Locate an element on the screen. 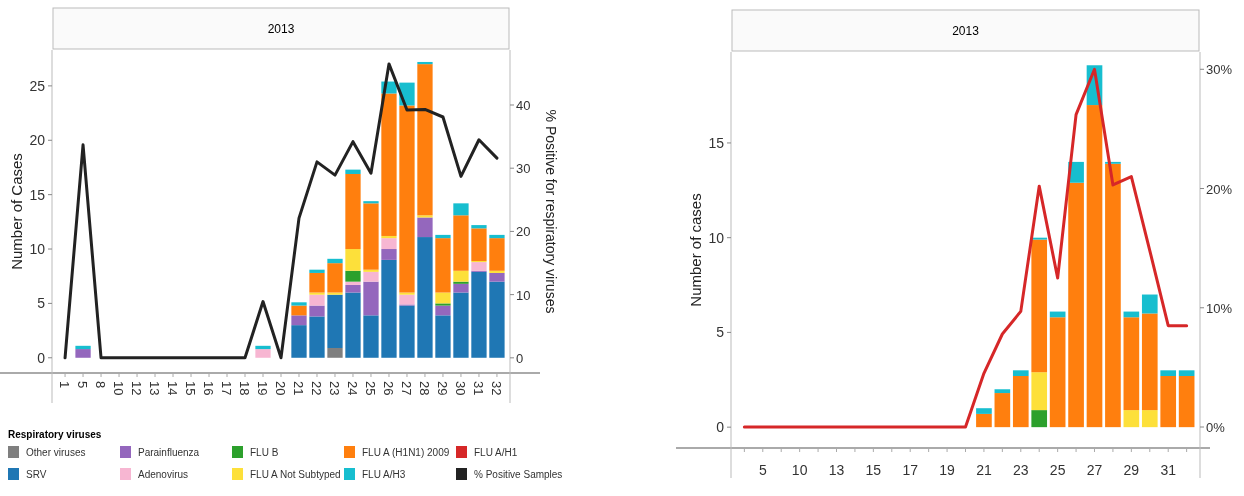 The image size is (1244, 496). y2-tick-label: 40 is located at coordinates (523, 105).